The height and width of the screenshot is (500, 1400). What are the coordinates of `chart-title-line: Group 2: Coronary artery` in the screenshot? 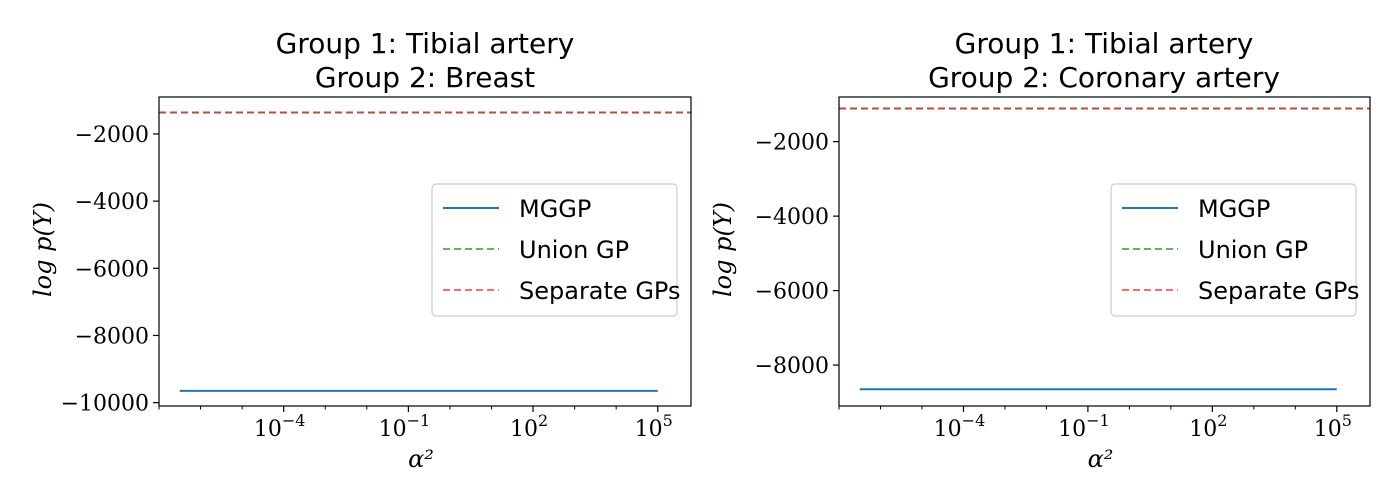 It's located at (1104, 77).